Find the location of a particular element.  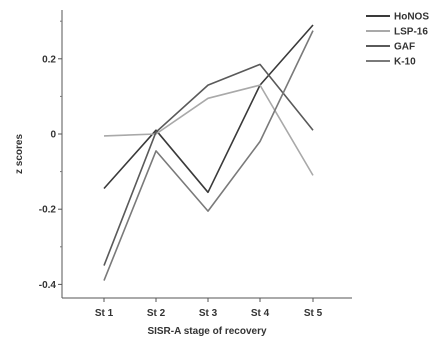

x-tick-label: St 1 is located at coordinates (104, 313).